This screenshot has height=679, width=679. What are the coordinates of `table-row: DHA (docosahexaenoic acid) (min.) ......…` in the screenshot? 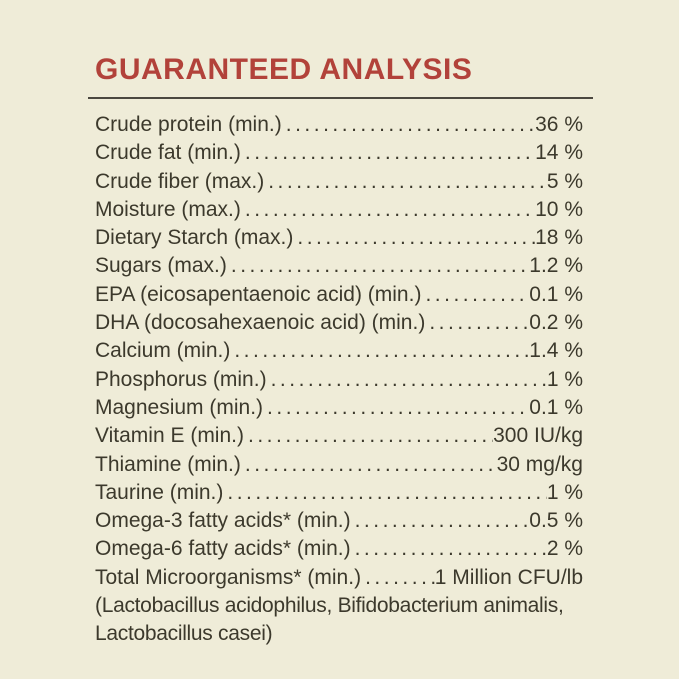 It's located at (339, 323).